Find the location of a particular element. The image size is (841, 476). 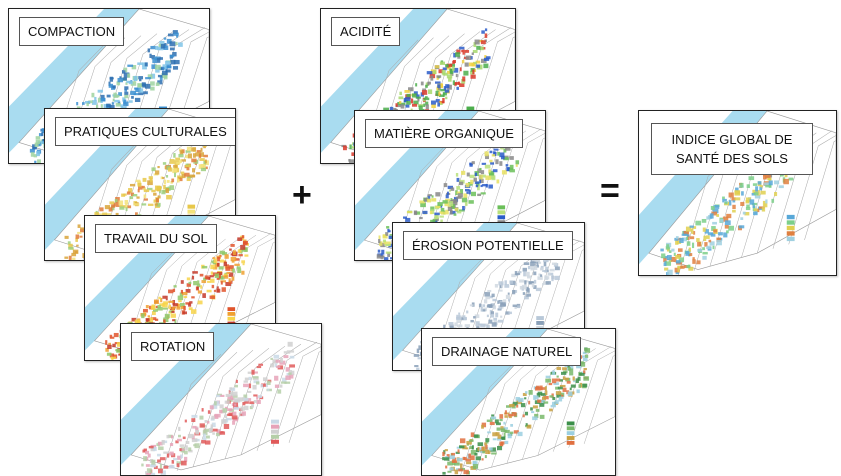

card-label: ACIDITÉ is located at coordinates (366, 31).